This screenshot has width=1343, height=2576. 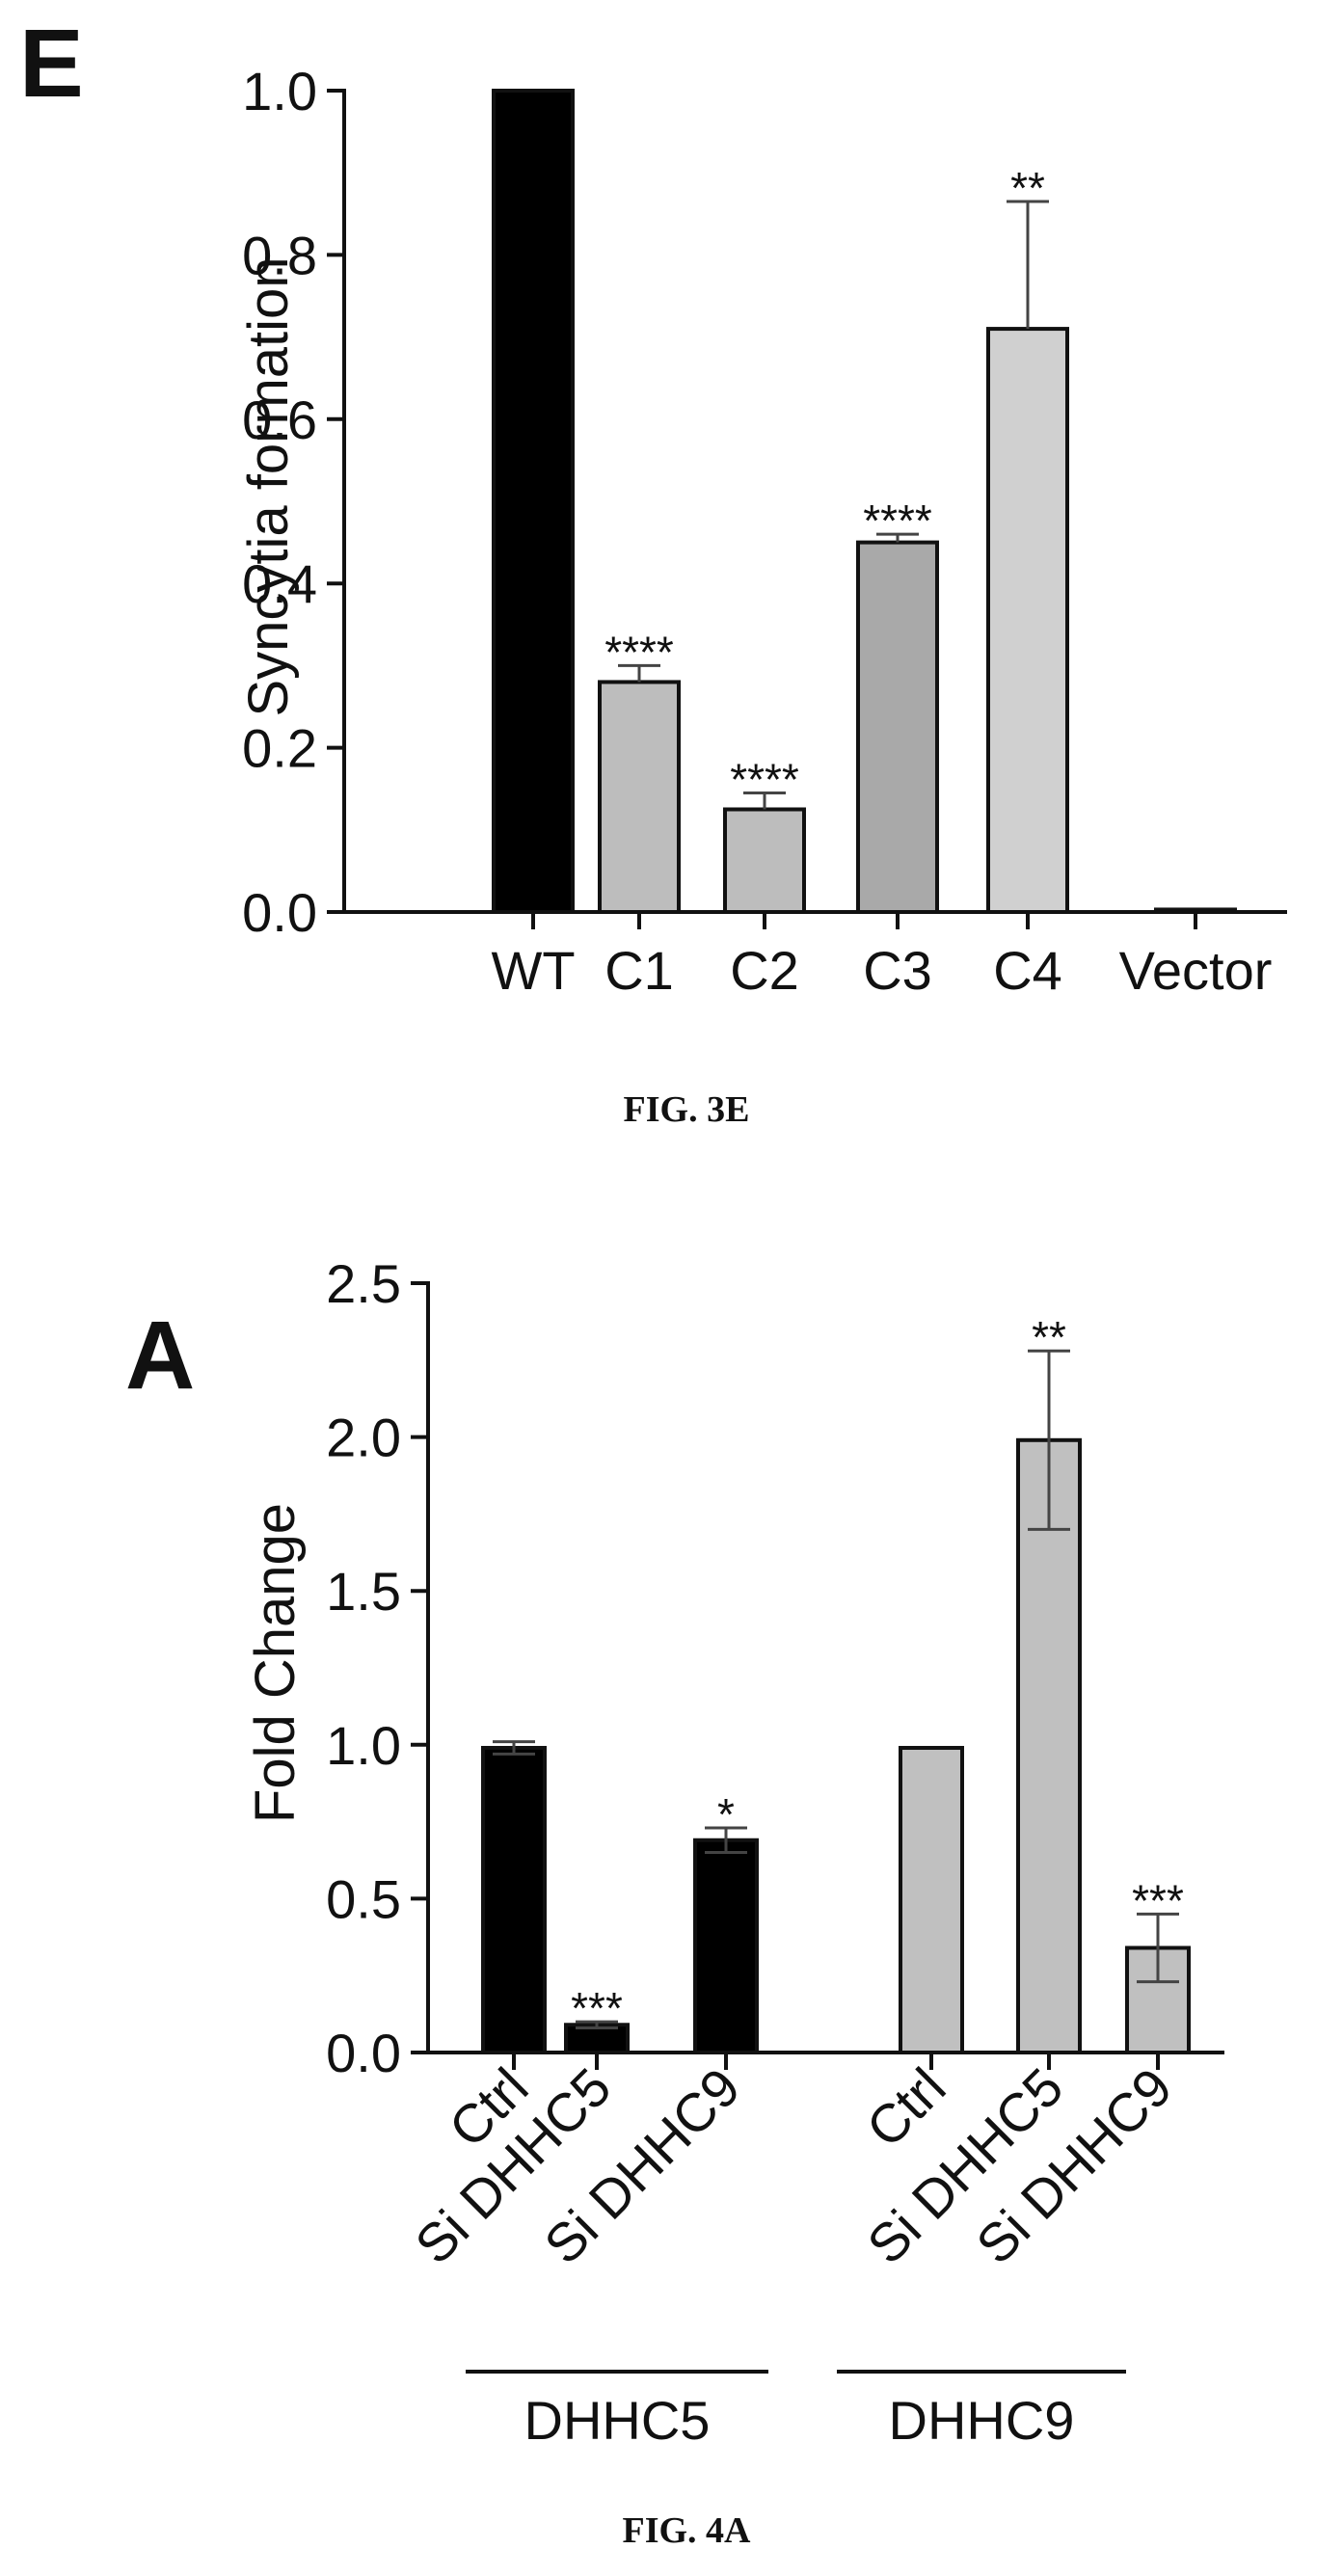 I want to click on y-tick-label: 0.4, so click(x=279, y=584).